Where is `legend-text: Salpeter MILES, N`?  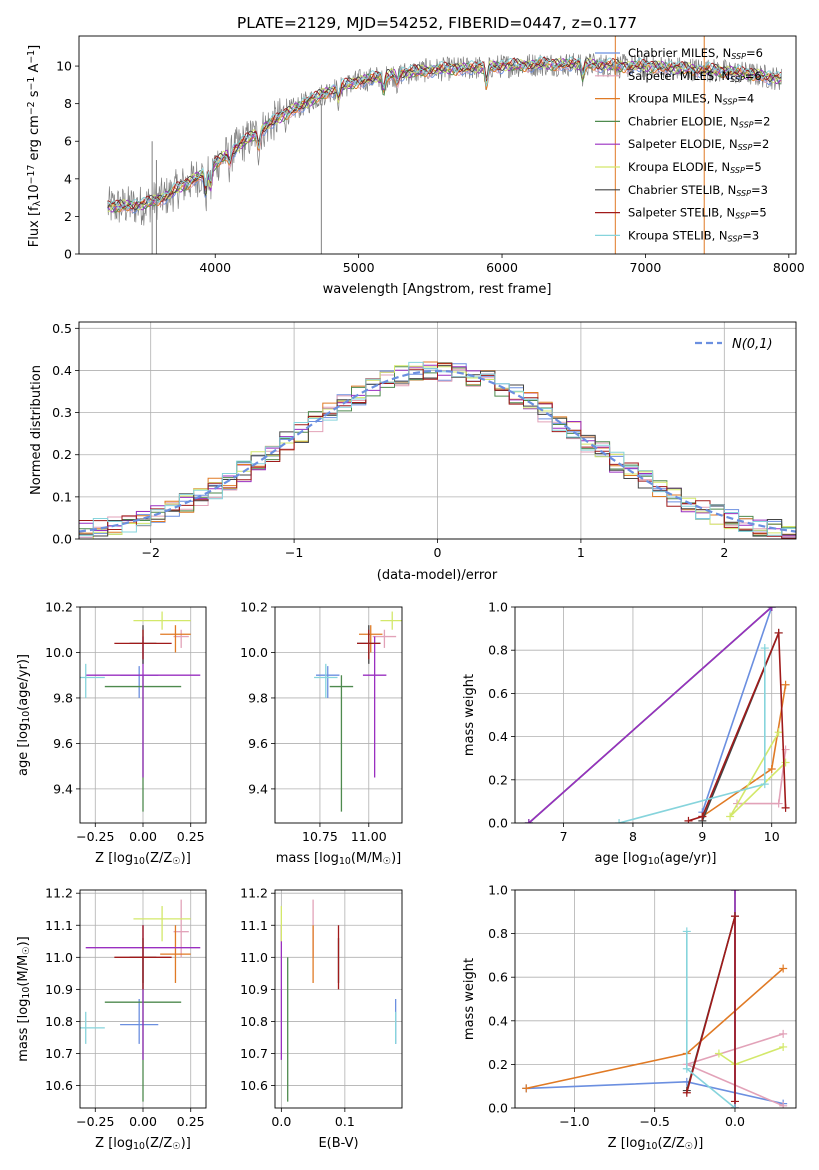
legend-text: Salpeter MILES, N is located at coordinates (679, 76).